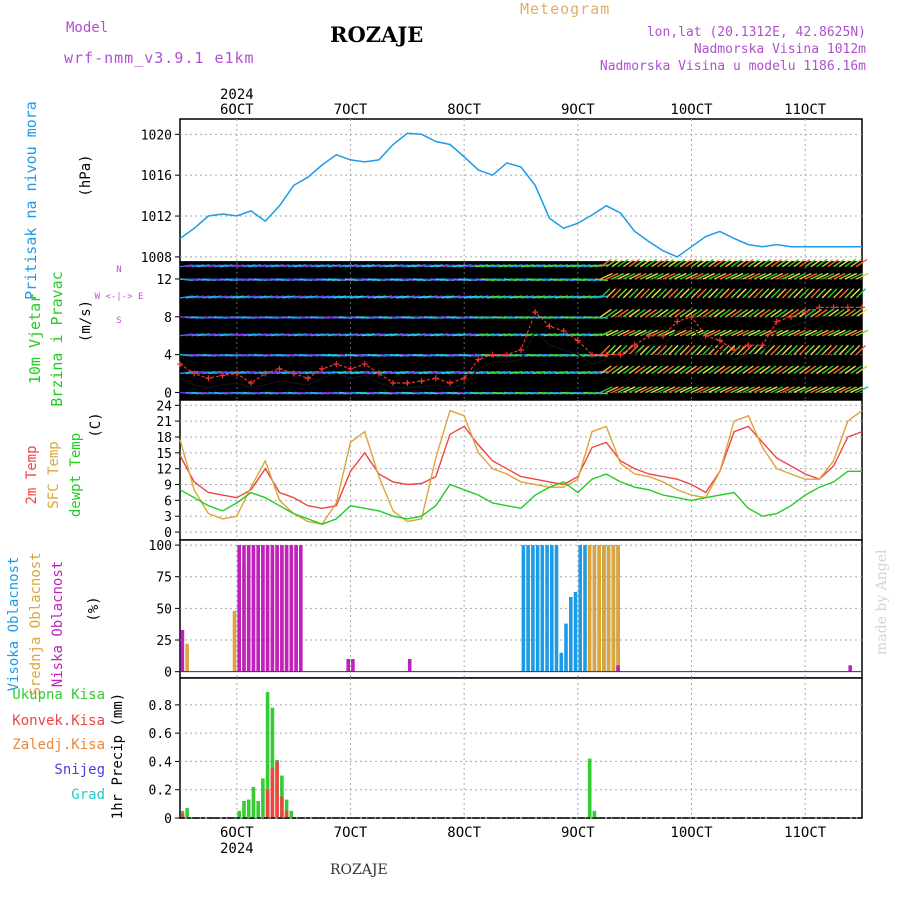 Image resolution: width=900 pixels, height=900 pixels. Describe the element at coordinates (58, 721) in the screenshot. I see `precip-legend-label: Konvek.Kisa` at that location.